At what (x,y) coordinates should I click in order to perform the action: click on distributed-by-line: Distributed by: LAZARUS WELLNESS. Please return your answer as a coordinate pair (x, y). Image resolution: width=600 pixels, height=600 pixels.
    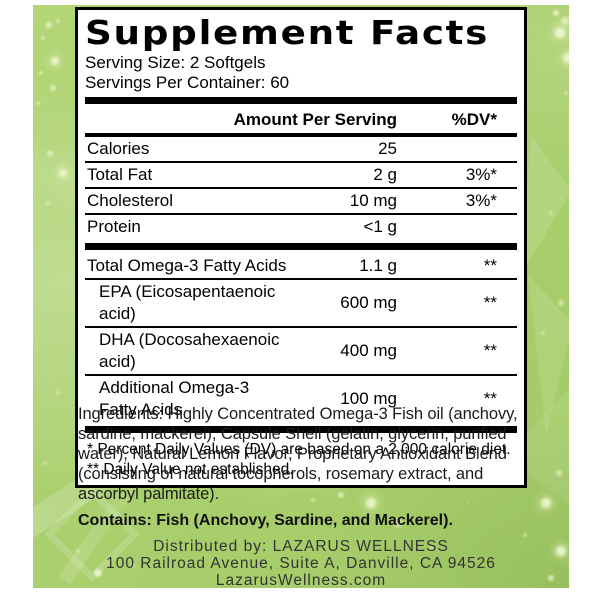
    Looking at the image, I should click on (301, 546).